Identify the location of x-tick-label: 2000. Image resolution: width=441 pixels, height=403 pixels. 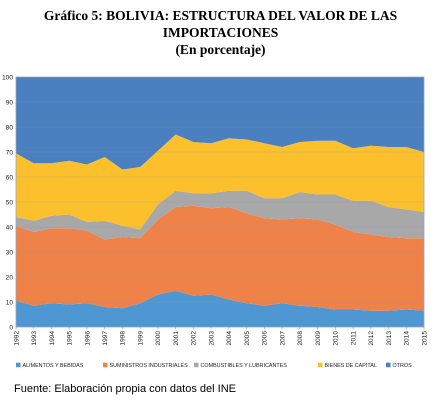
(158, 338).